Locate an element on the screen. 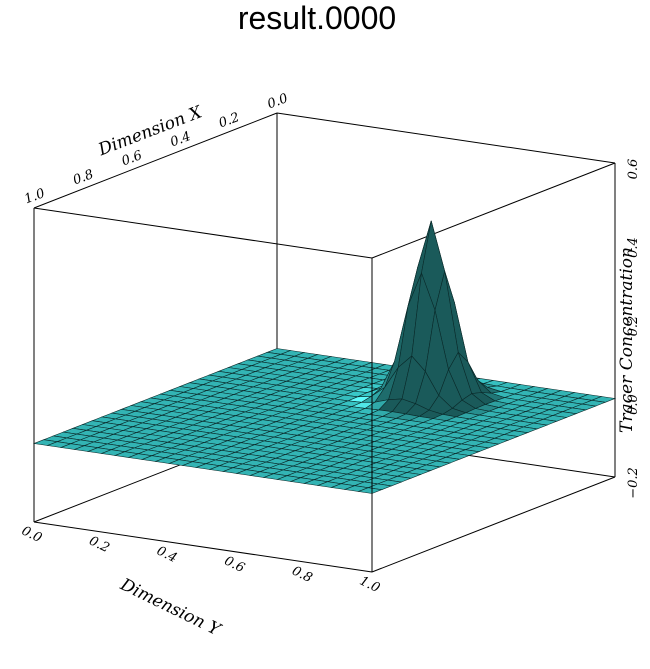 This screenshot has height=669, width=650. z-tick-label: 0.0 is located at coordinates (633, 404).